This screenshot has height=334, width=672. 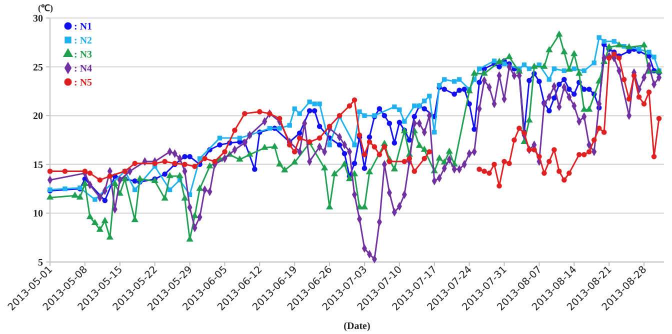 What do you see at coordinates (40, 263) in the screenshot?
I see `y-tick-label: 5` at bounding box center [40, 263].